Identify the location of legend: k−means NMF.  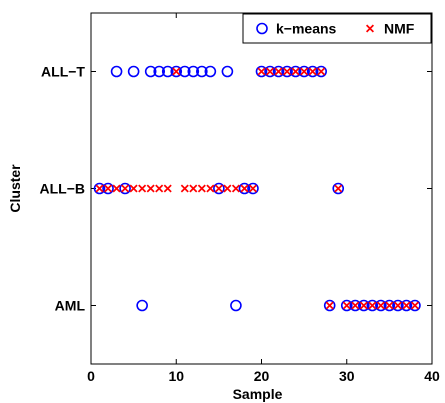
(337, 28).